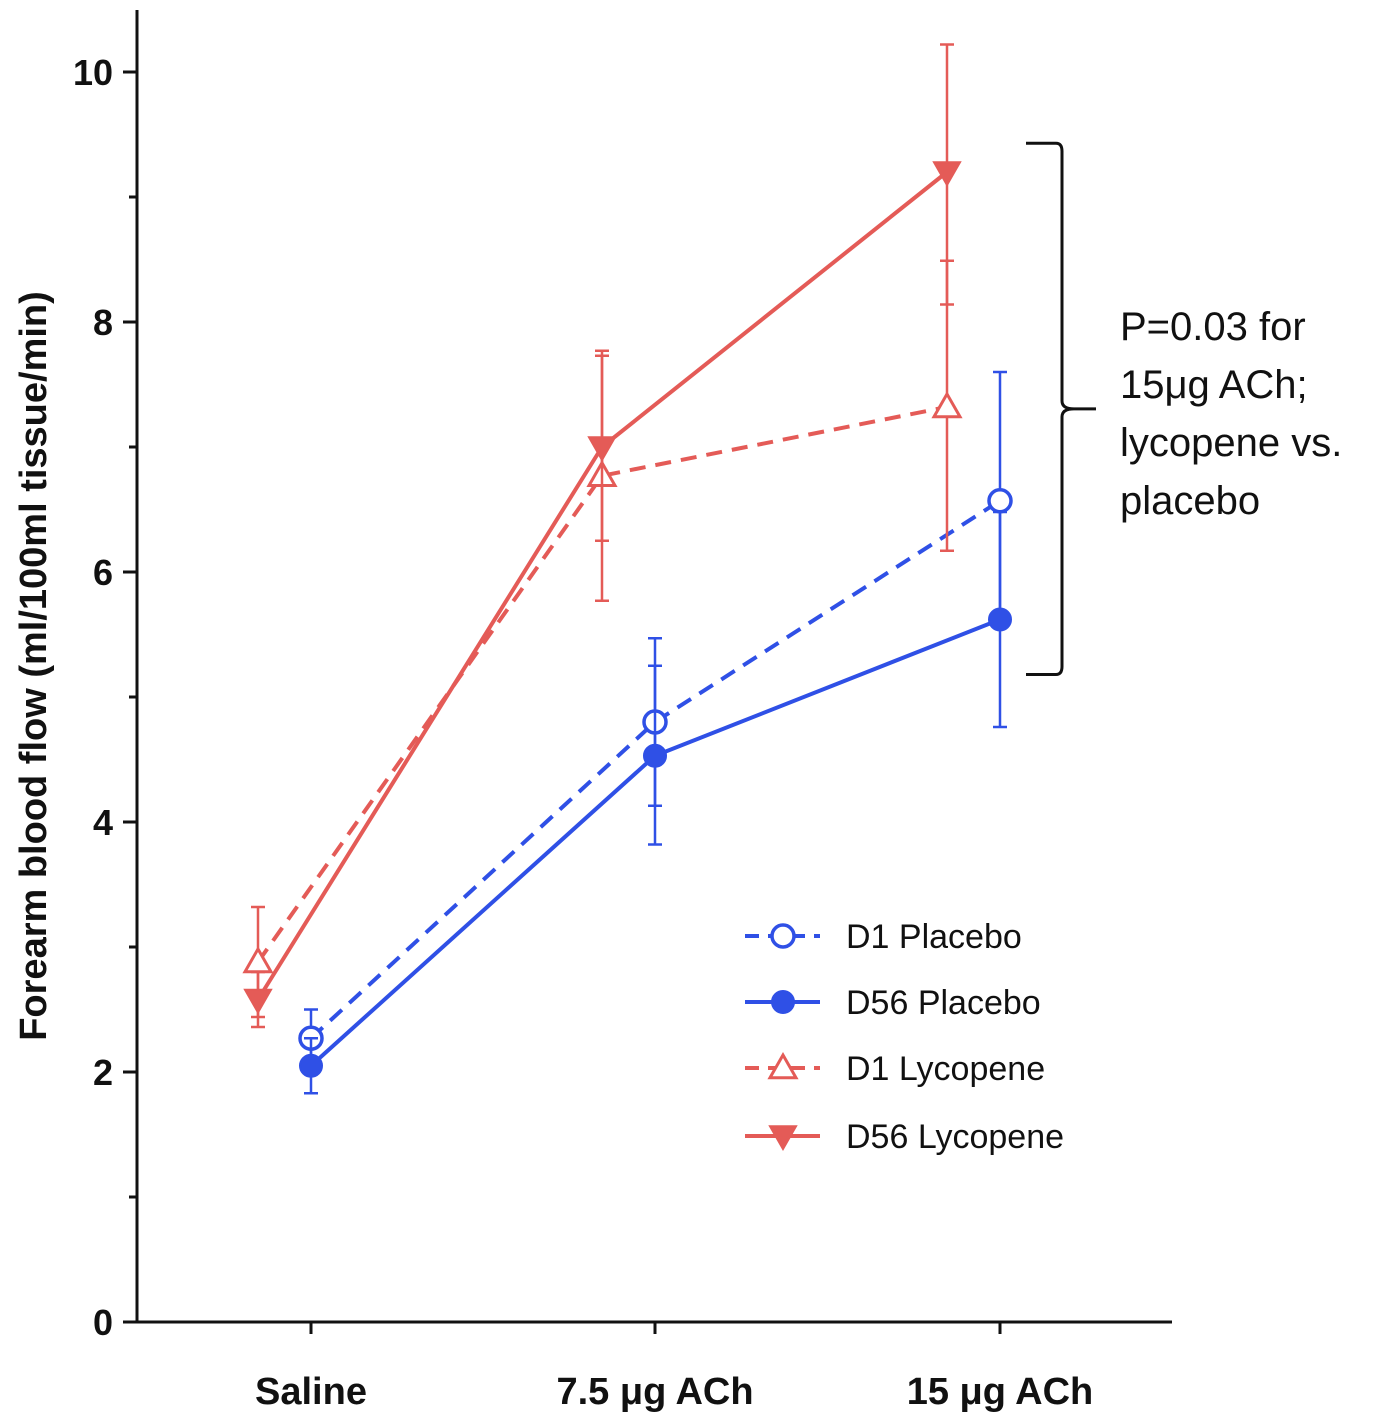 The image size is (1386, 1422). Describe the element at coordinates (103, 822) in the screenshot. I see `y-tick-label: 4` at that location.